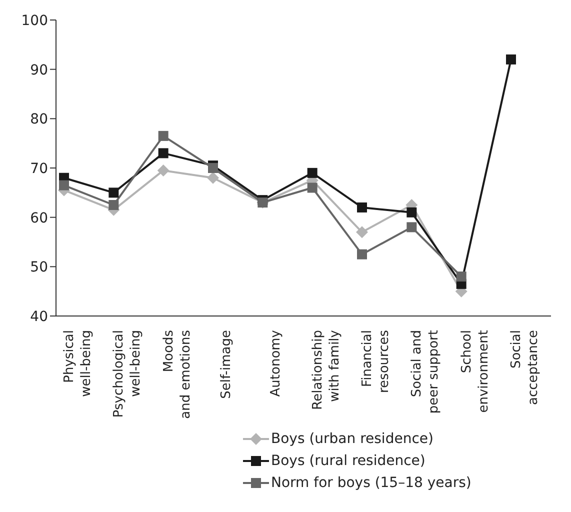  What do you see at coordinates (39, 70) in the screenshot?
I see `y-tick-label: 90` at bounding box center [39, 70].